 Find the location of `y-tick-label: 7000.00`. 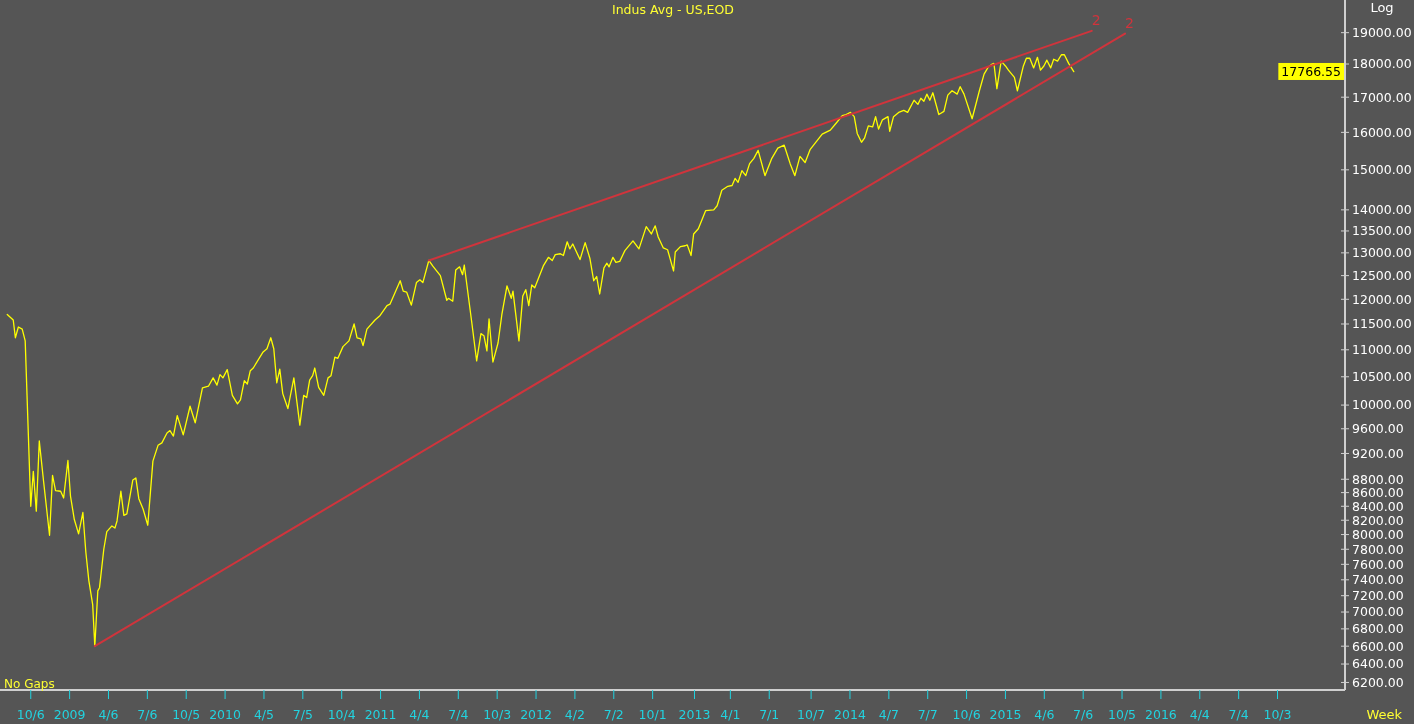

y-tick-label: 7000.00 is located at coordinates (1378, 612).